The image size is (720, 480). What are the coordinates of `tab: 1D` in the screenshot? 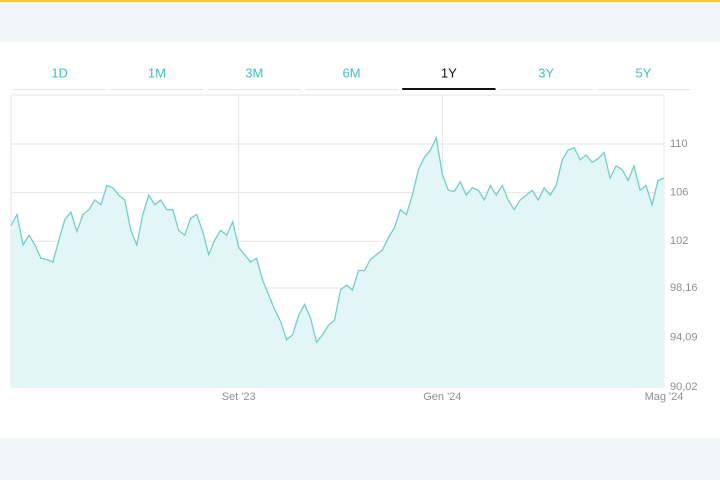 It's located at (59, 72).